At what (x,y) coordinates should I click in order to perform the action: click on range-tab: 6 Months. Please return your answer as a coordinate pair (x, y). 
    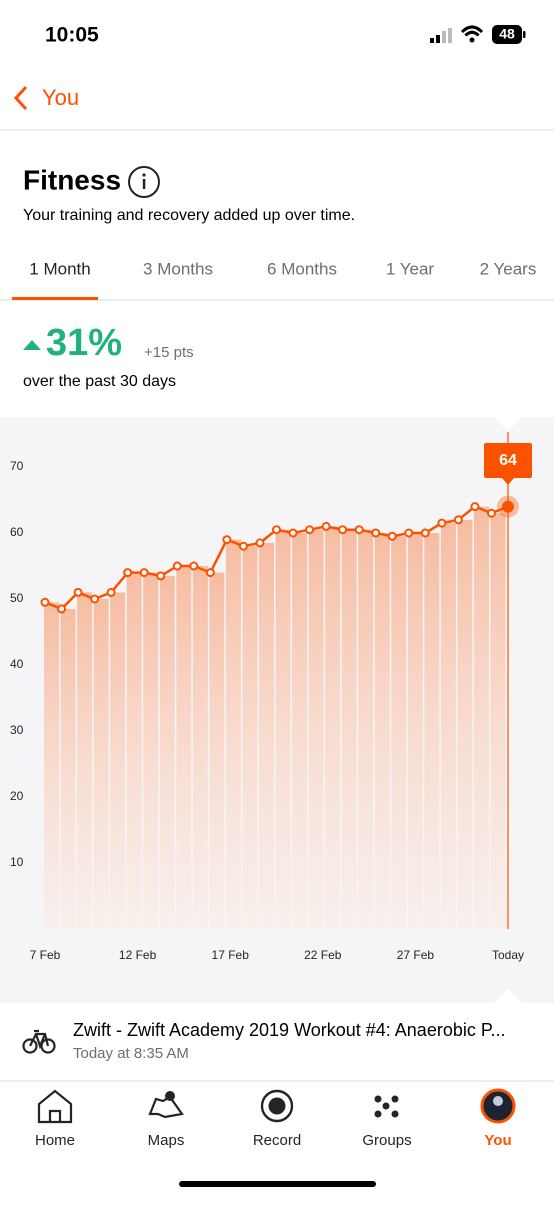
    Looking at the image, I should click on (302, 268).